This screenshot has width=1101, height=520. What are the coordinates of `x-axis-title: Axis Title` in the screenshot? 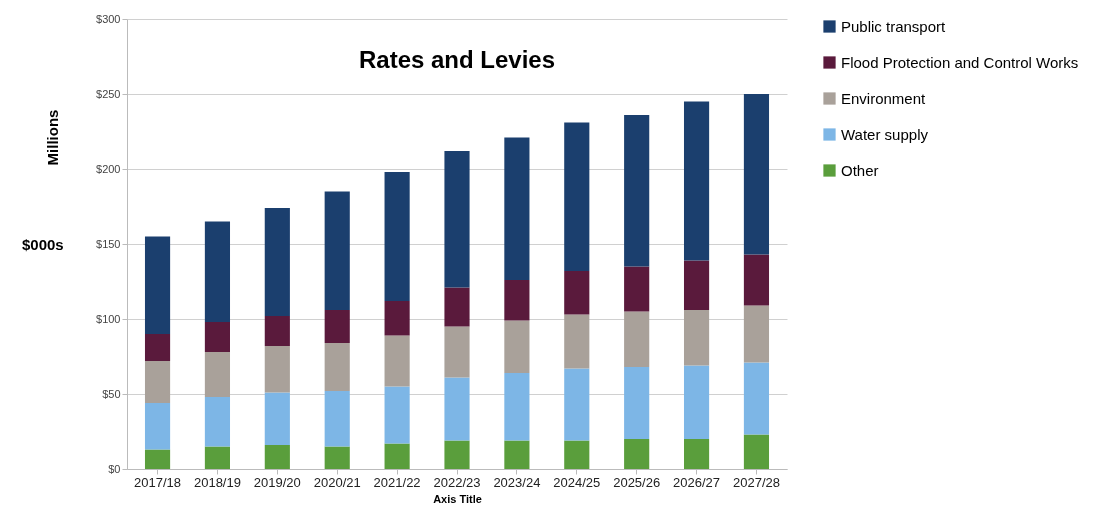 It's located at (457, 498).